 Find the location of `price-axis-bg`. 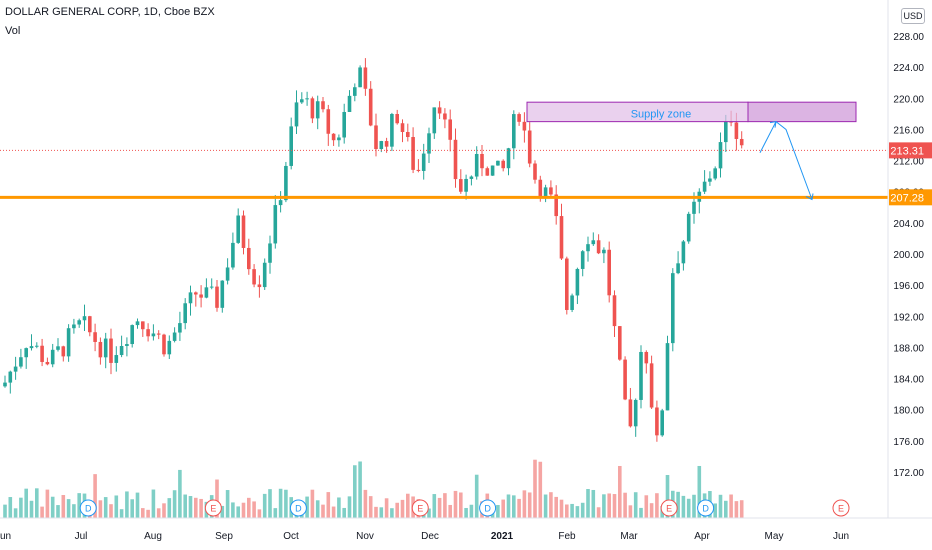

price-axis-bg is located at coordinates (910, 275).